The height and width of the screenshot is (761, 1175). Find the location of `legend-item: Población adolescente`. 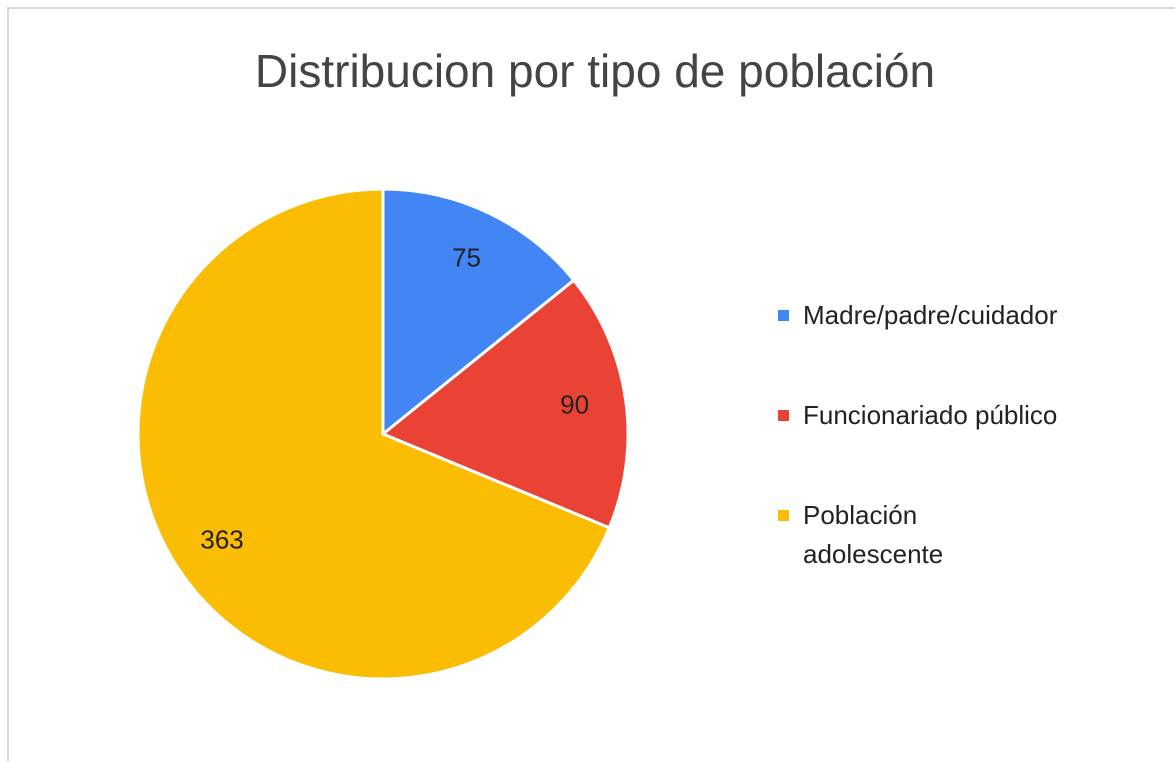

legend-item: Población adolescente is located at coordinates (890, 535).